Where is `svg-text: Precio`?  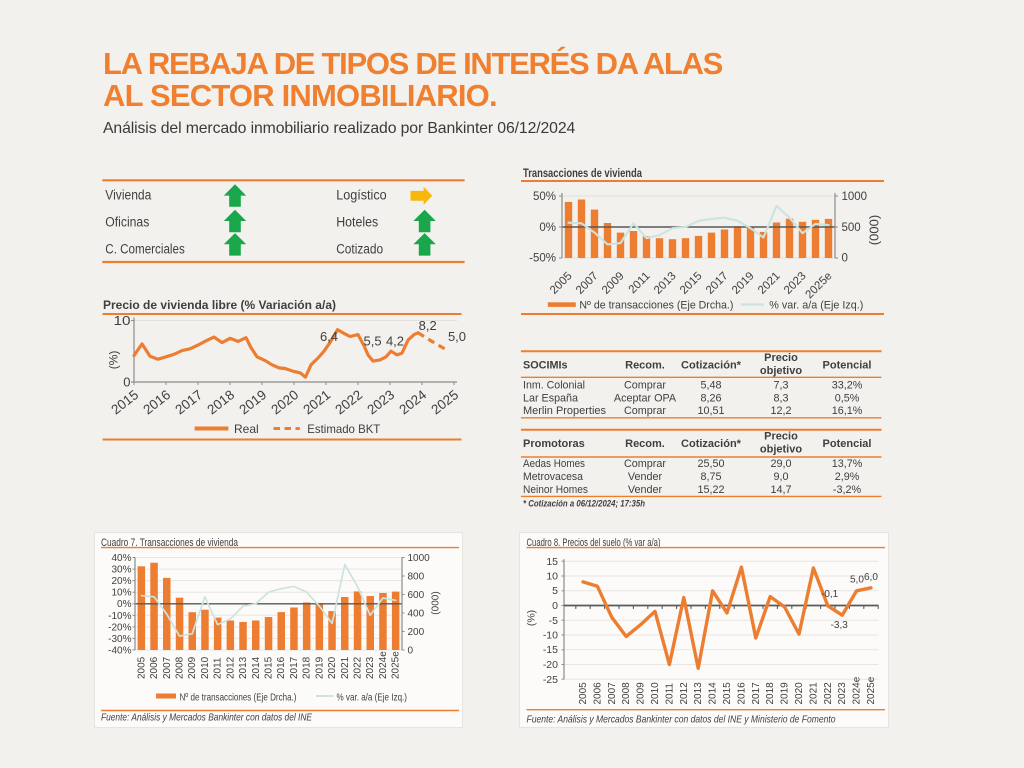 svg-text: Precio is located at coordinates (781, 437).